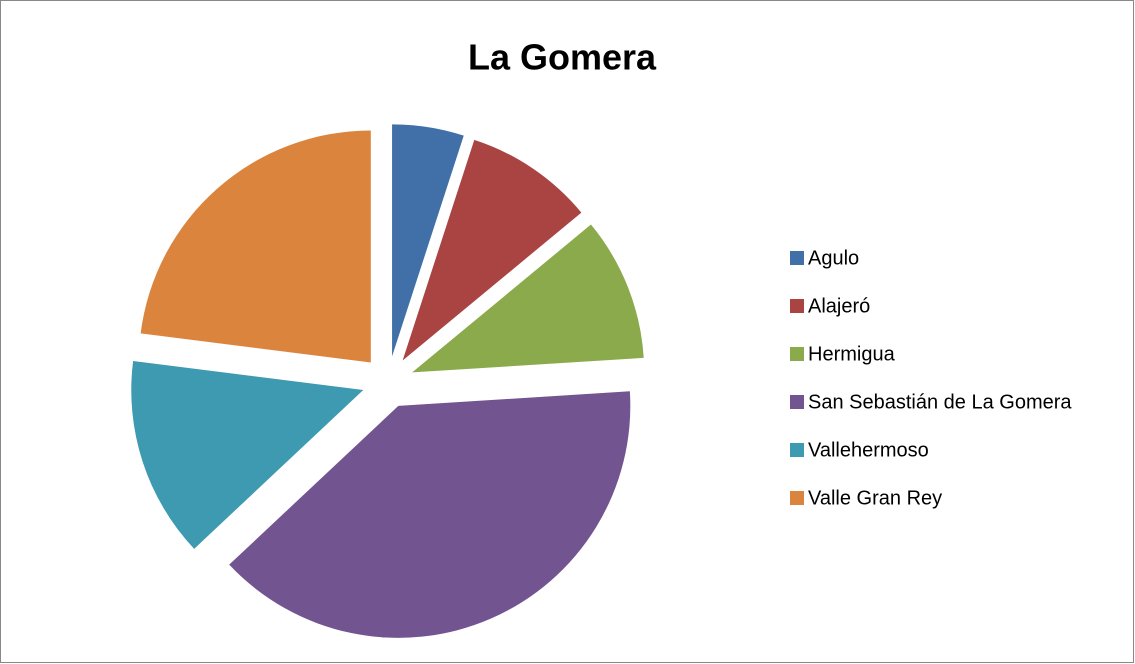 Image resolution: width=1135 pixels, height=664 pixels. I want to click on legend-label: Hermigua, so click(852, 354).